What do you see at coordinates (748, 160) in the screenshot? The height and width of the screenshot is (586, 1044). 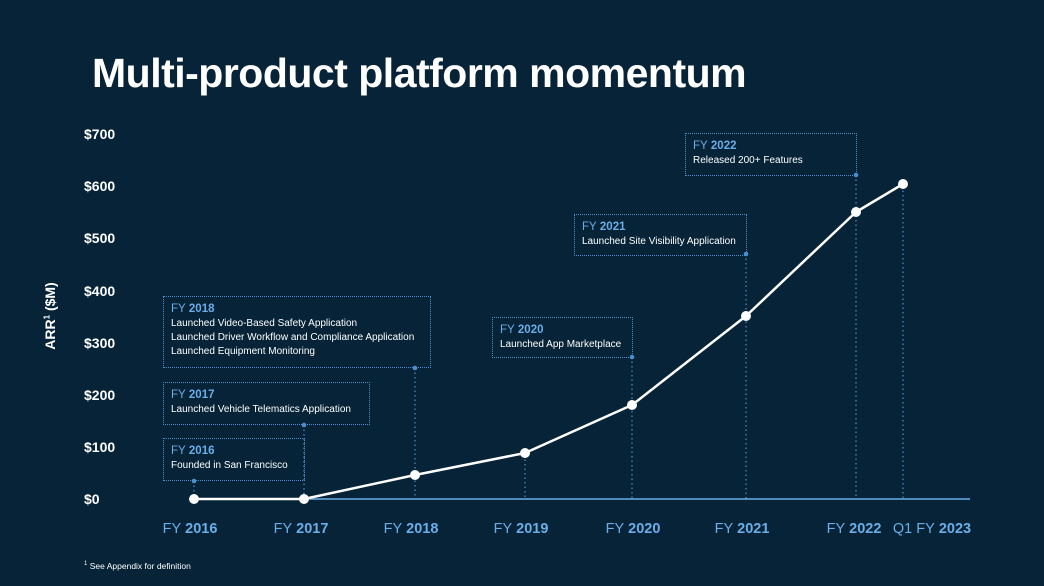 I see `annotation-text: Released 200+ Features` at bounding box center [748, 160].